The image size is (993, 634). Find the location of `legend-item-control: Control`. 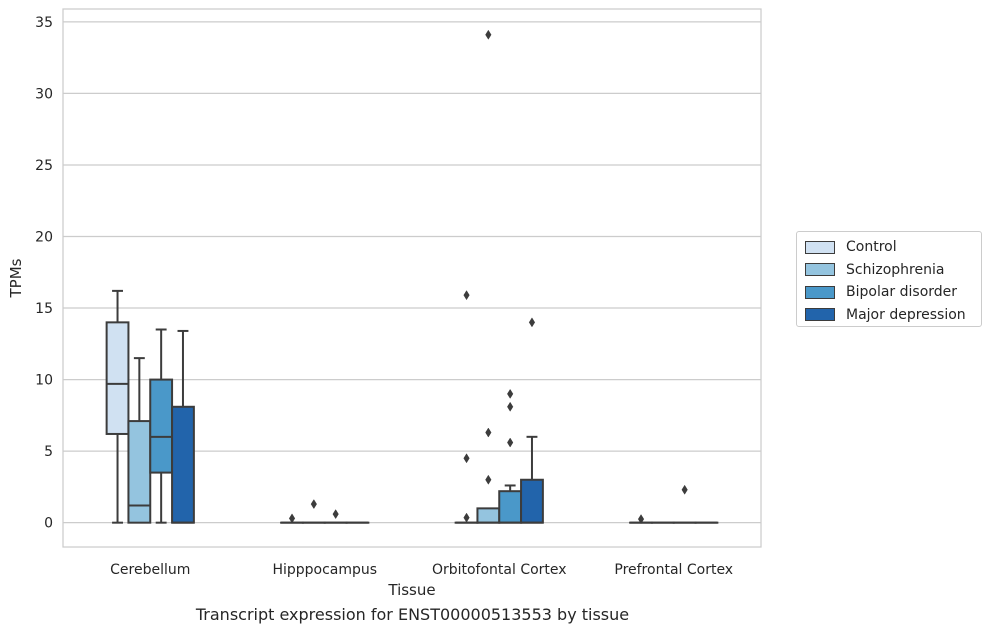

legend-item-control: Control is located at coordinates (893, 247).